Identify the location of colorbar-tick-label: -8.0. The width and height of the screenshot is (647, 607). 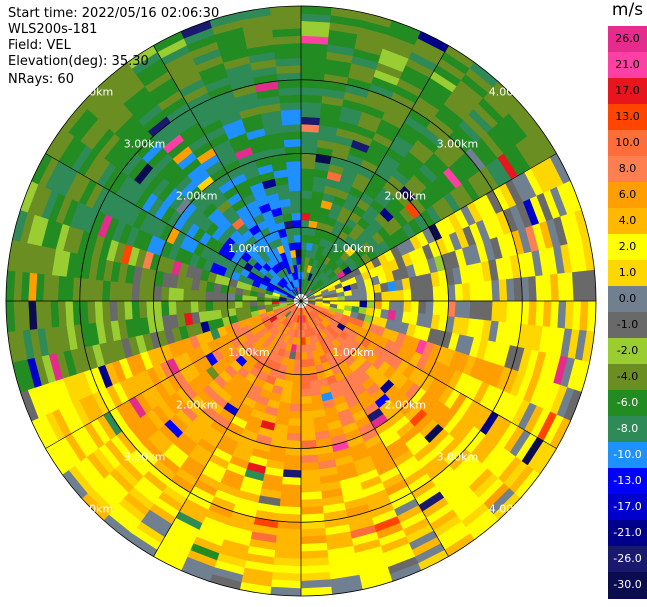
(627, 428).